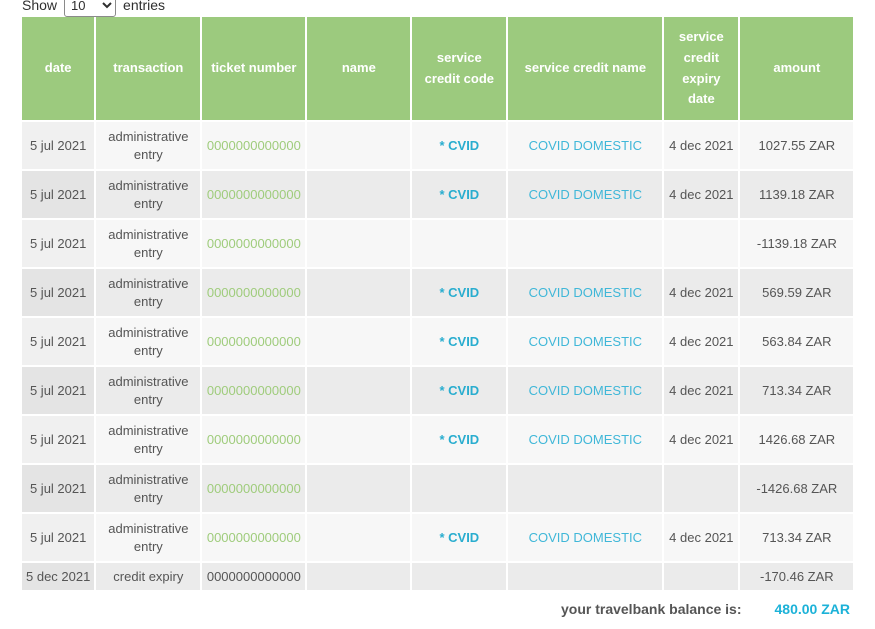 Image resolution: width=875 pixels, height=629 pixels. I want to click on cell-service-credit-code, so click(459, 488).